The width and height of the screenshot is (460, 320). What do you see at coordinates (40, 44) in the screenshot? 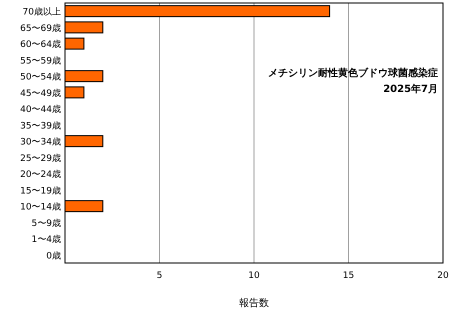
I see `y-tick-label: 60〜64歳` at bounding box center [40, 44].